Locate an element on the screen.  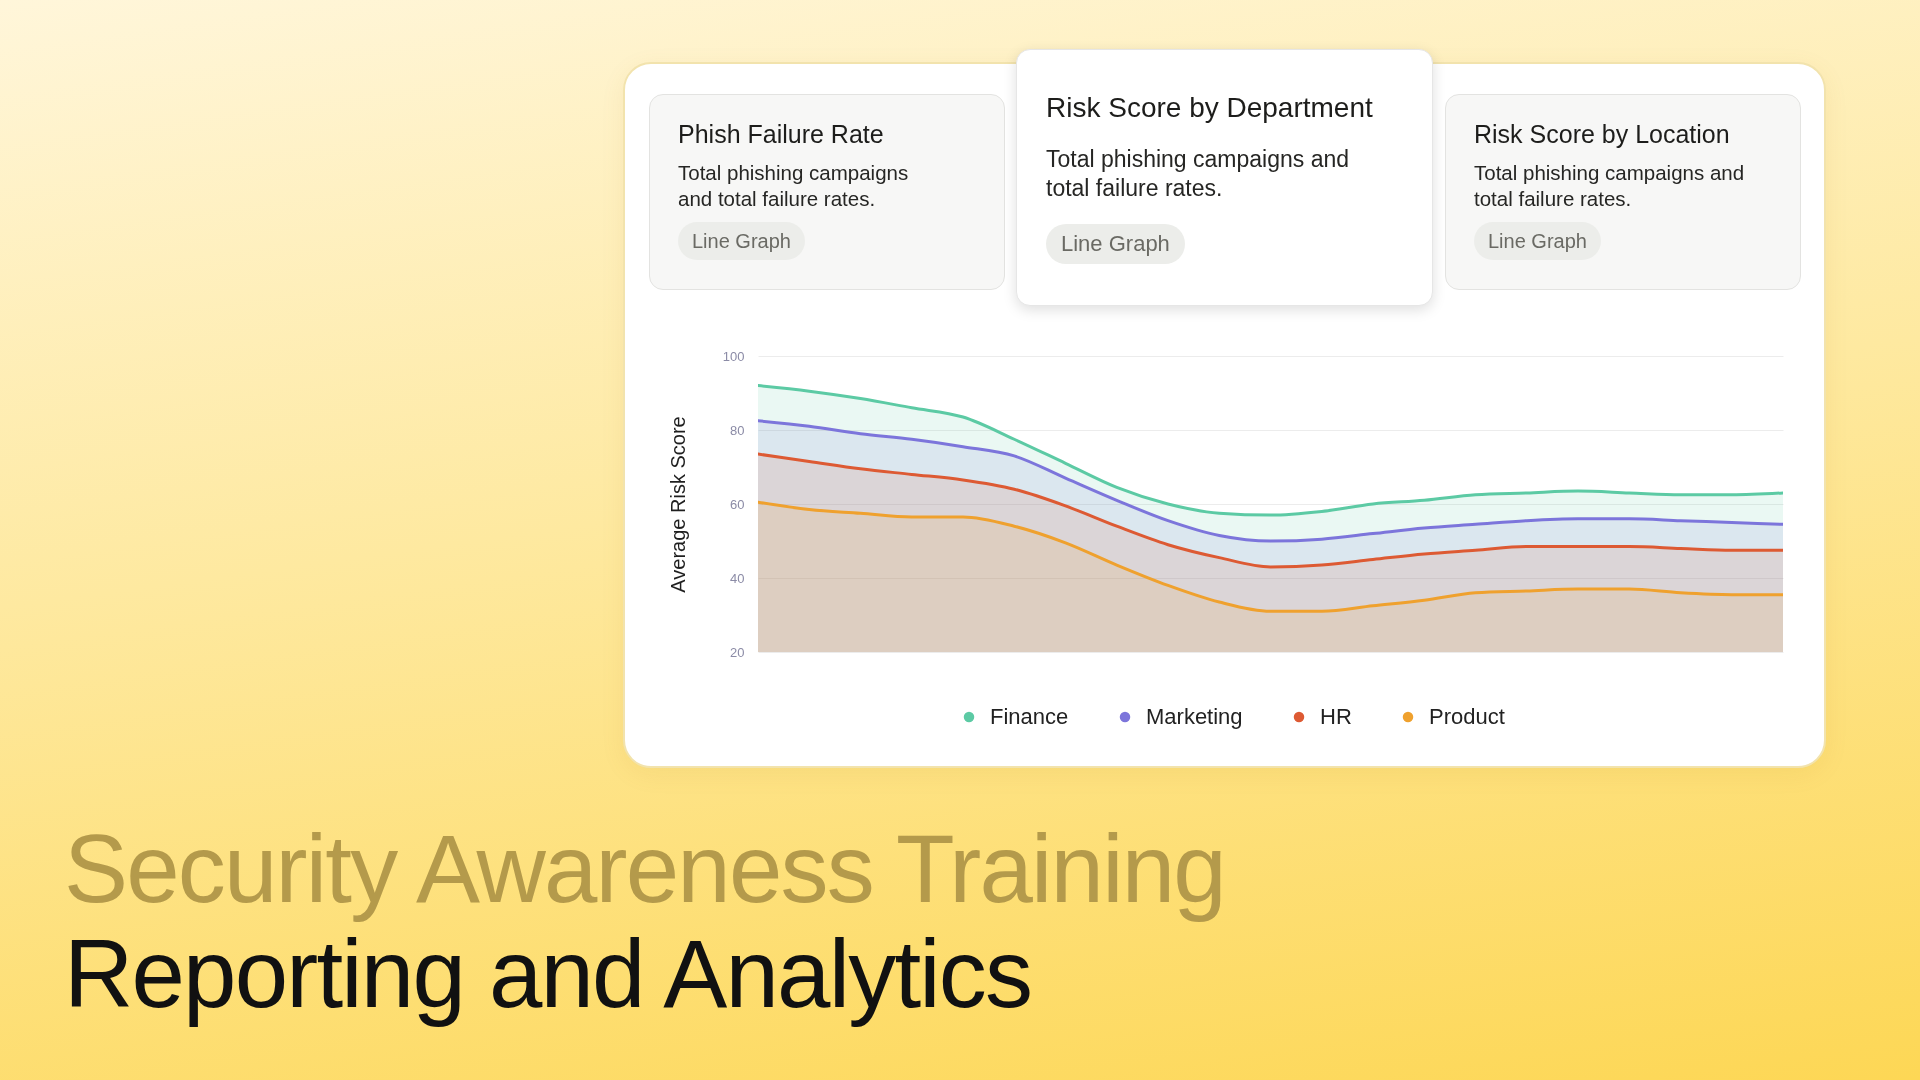
text: Security Awareness Training is located at coordinates (644, 868).